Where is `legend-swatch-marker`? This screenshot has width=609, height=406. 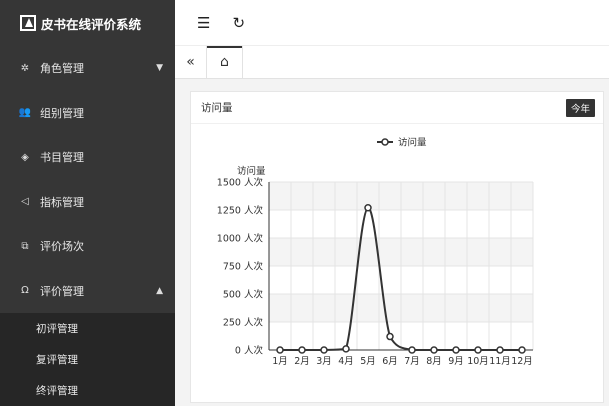 legend-swatch-marker is located at coordinates (385, 142).